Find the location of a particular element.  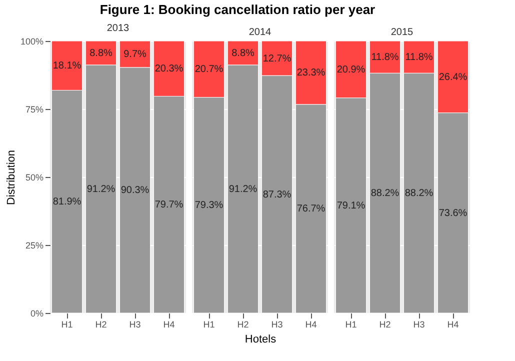

y-tick-label: 0% is located at coordinates (37, 313).